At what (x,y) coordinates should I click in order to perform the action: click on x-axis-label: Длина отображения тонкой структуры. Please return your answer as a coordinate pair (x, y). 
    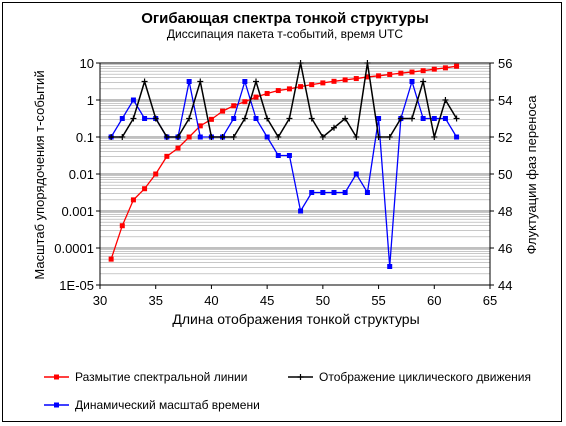
    Looking at the image, I should click on (295, 319).